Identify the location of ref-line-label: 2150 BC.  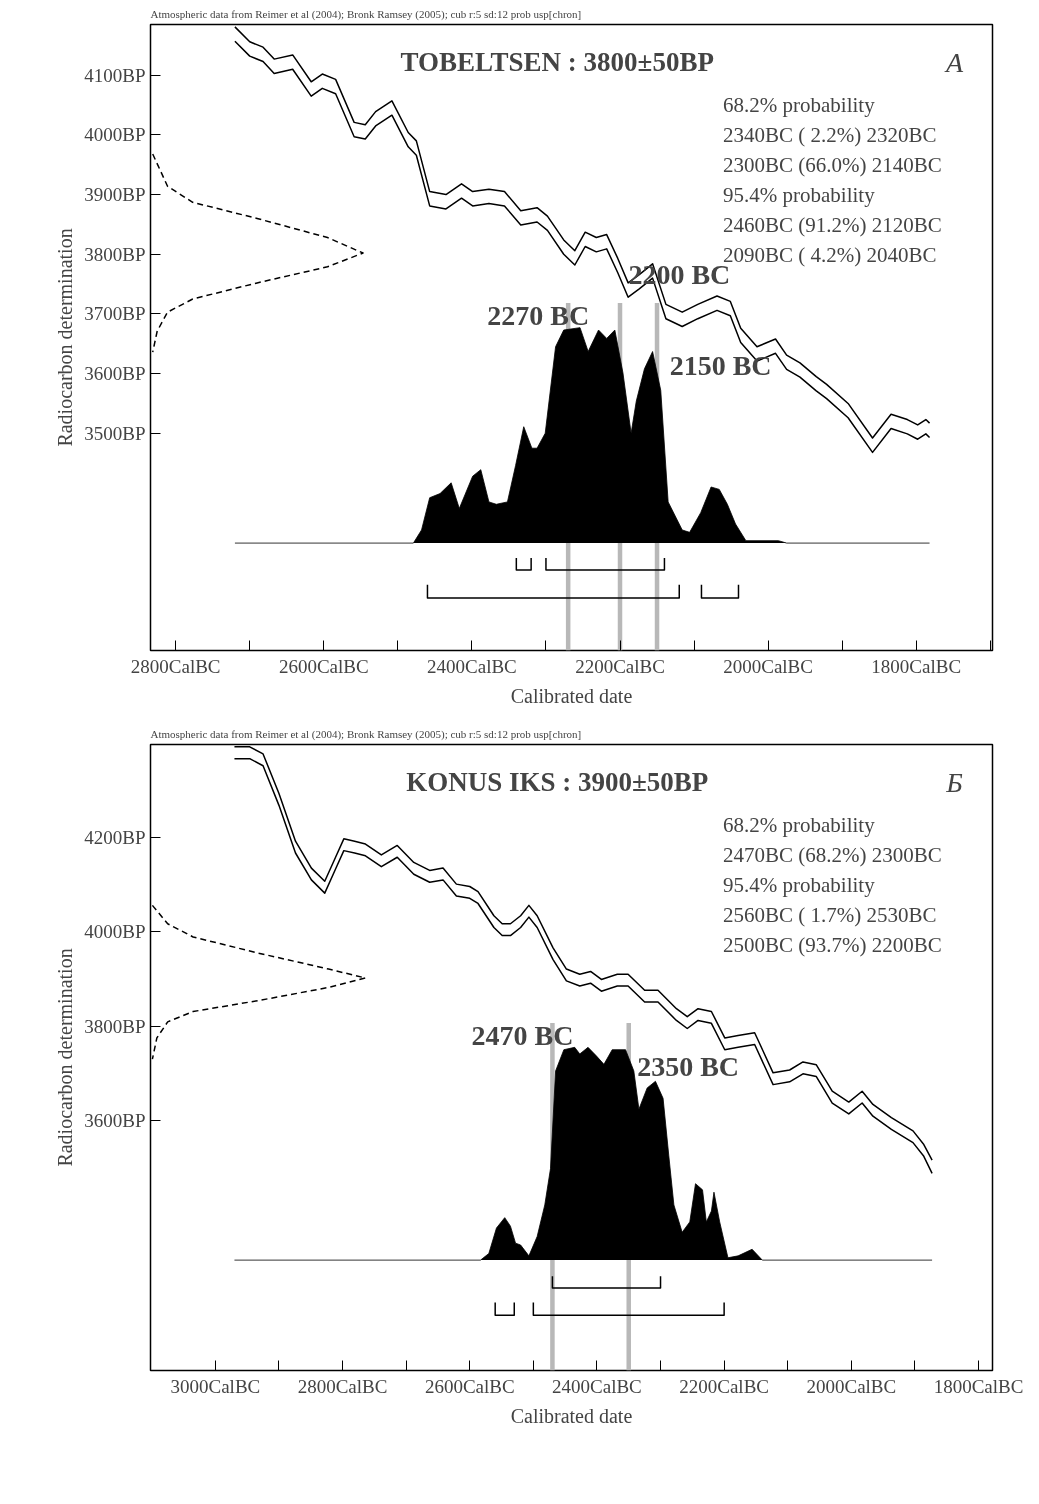
(720, 366).